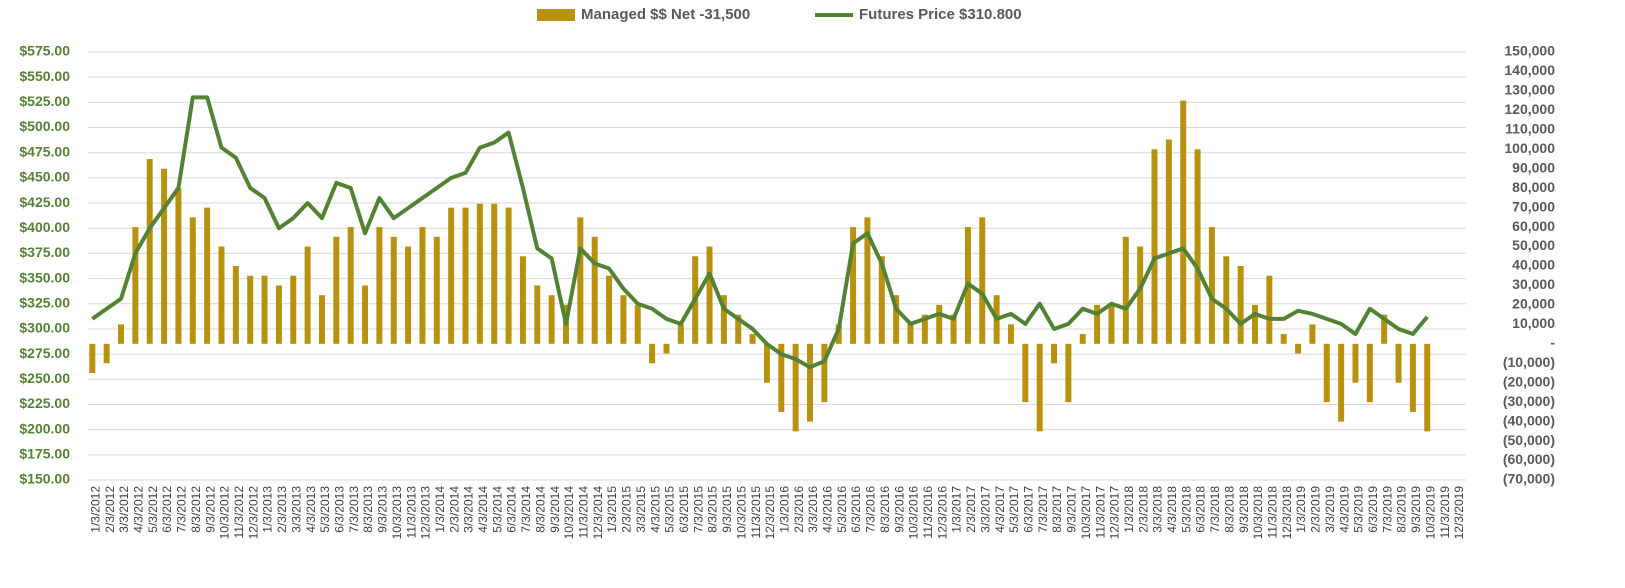  Describe the element at coordinates (44, 126) in the screenshot. I see `y-tick-label: $500.00` at that location.